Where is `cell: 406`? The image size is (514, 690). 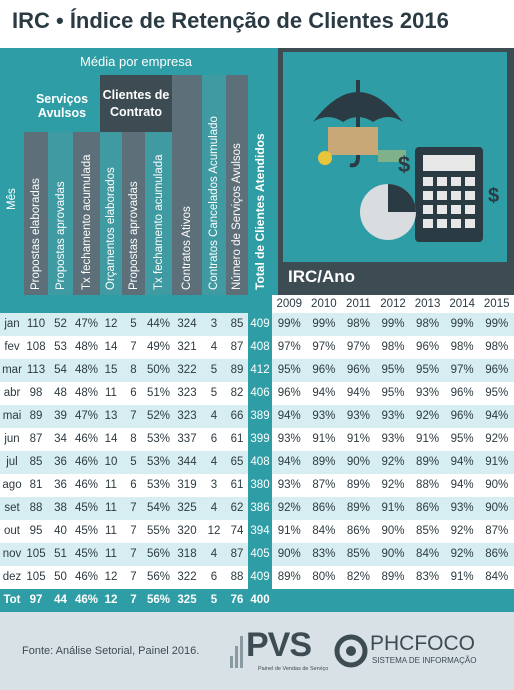 cell: 406 is located at coordinates (260, 393).